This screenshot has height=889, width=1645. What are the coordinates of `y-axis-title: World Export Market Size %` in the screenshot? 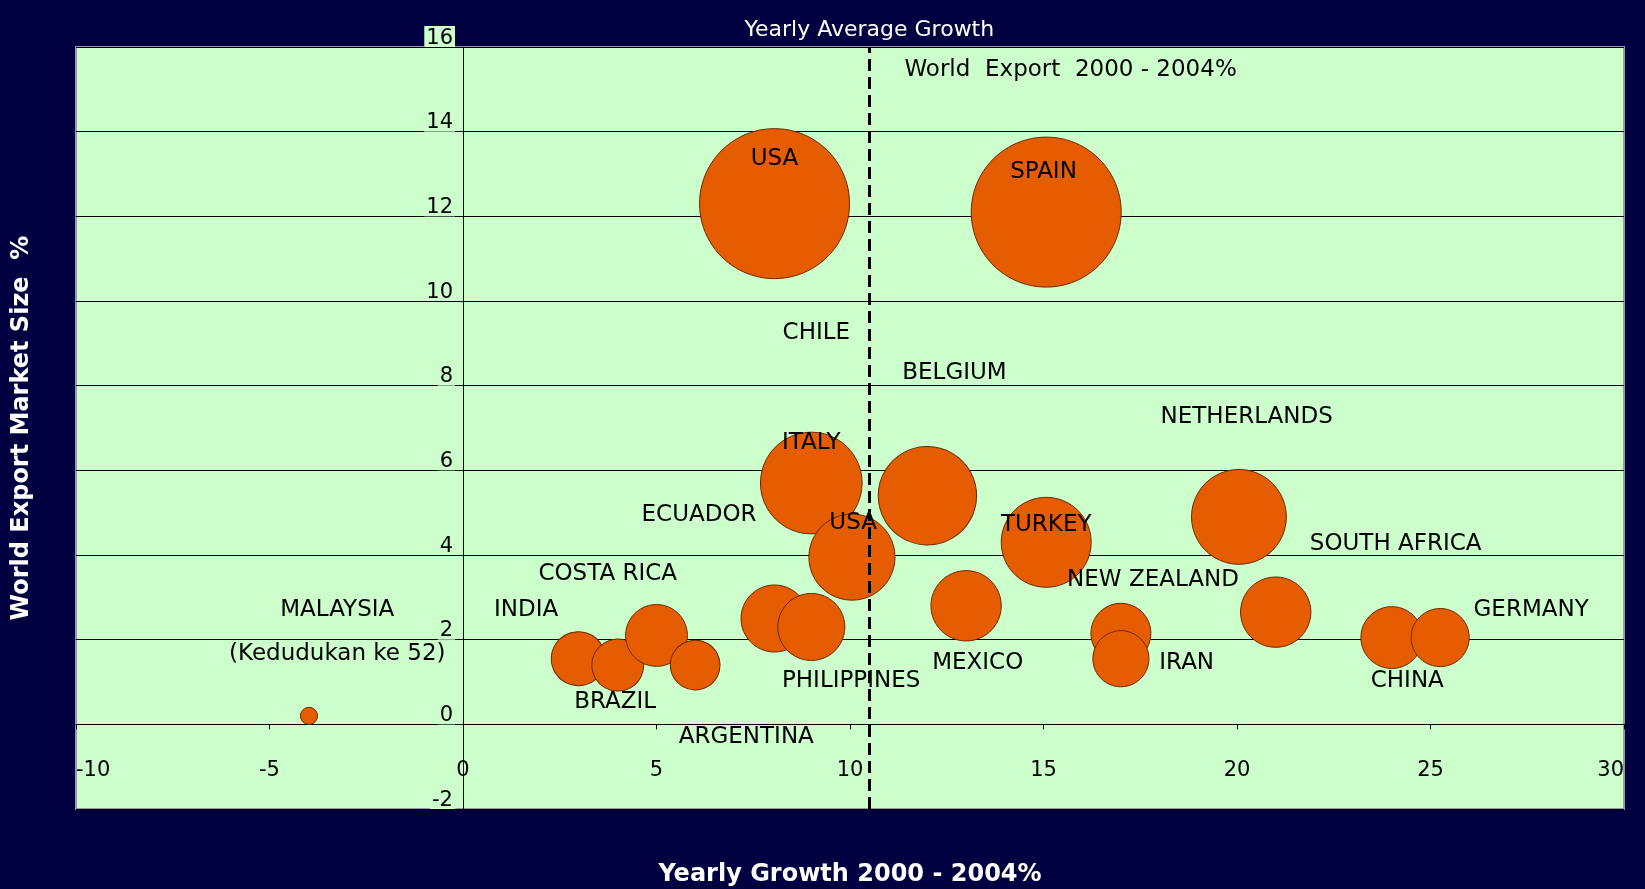 It's located at (20, 428).